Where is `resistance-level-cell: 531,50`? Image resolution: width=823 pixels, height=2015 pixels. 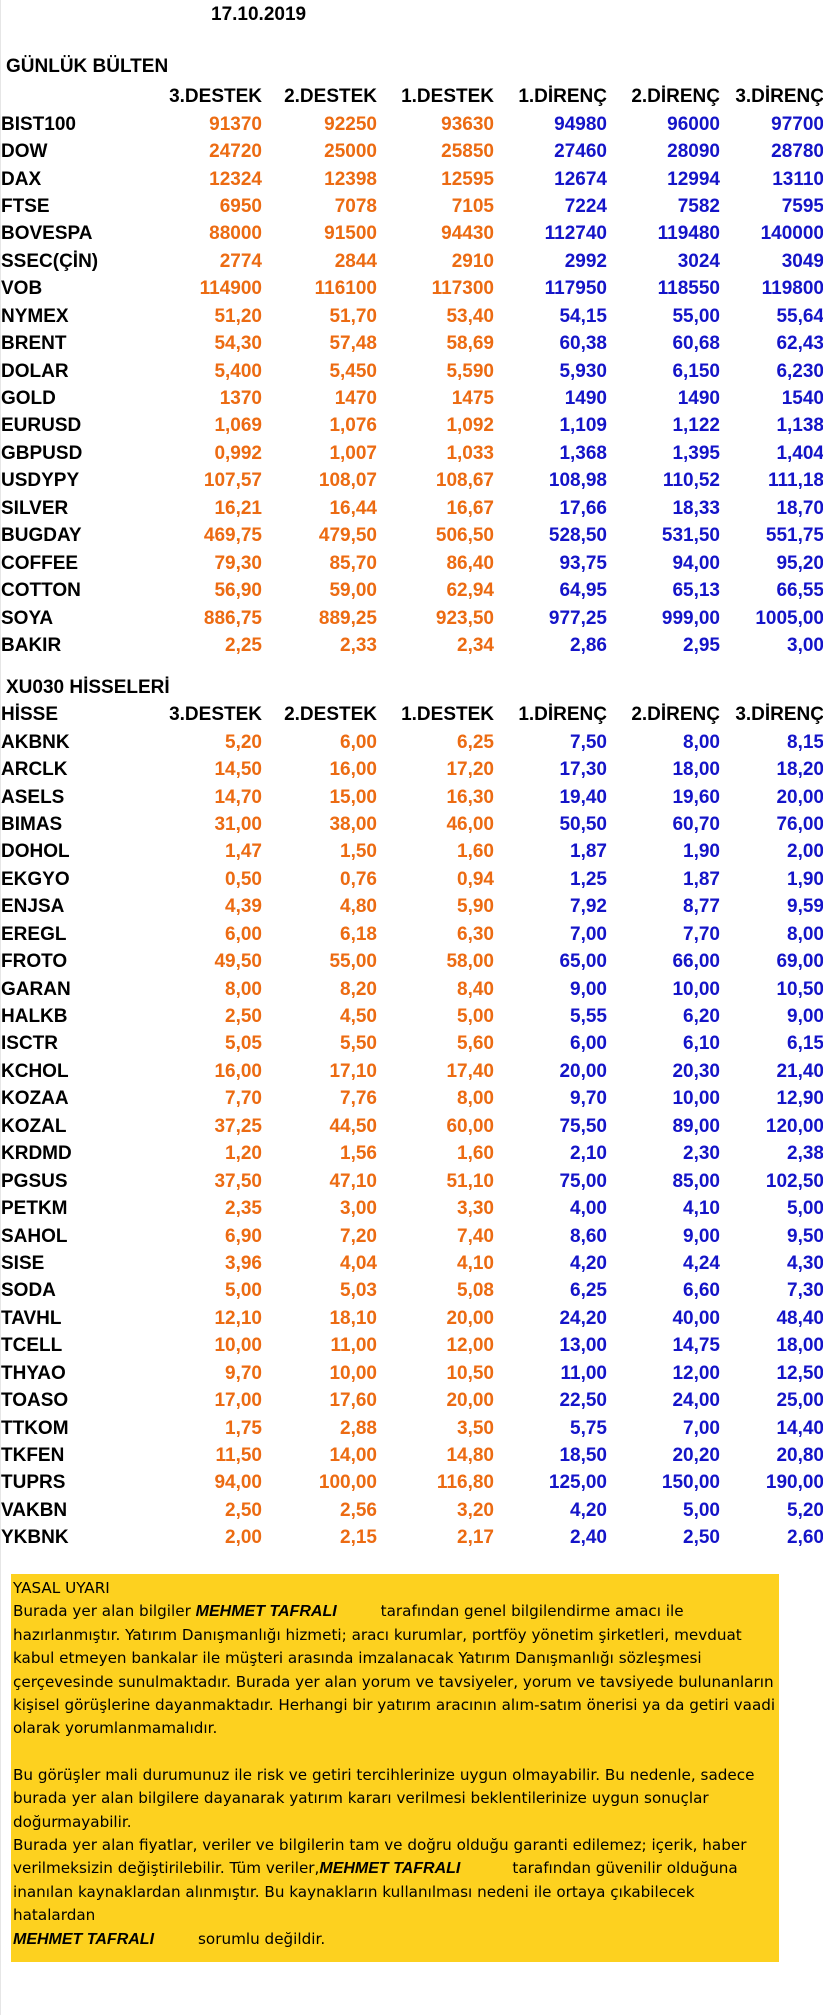 resistance-level-cell: 531,50 is located at coordinates (690, 536).